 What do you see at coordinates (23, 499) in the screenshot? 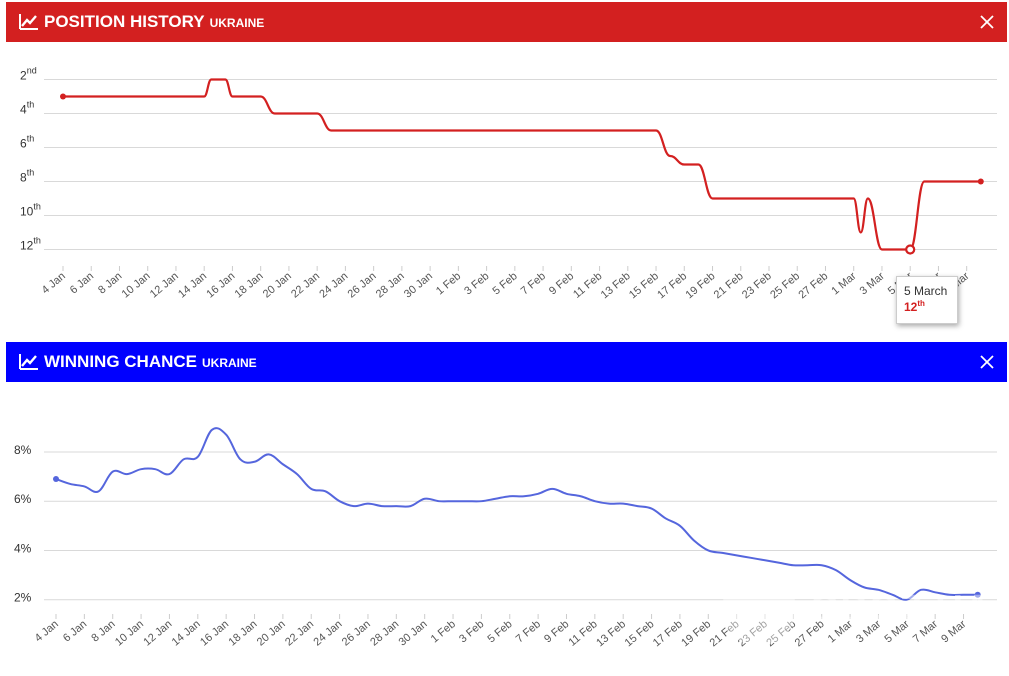
I see `y-tick-label: 6%` at bounding box center [23, 499].